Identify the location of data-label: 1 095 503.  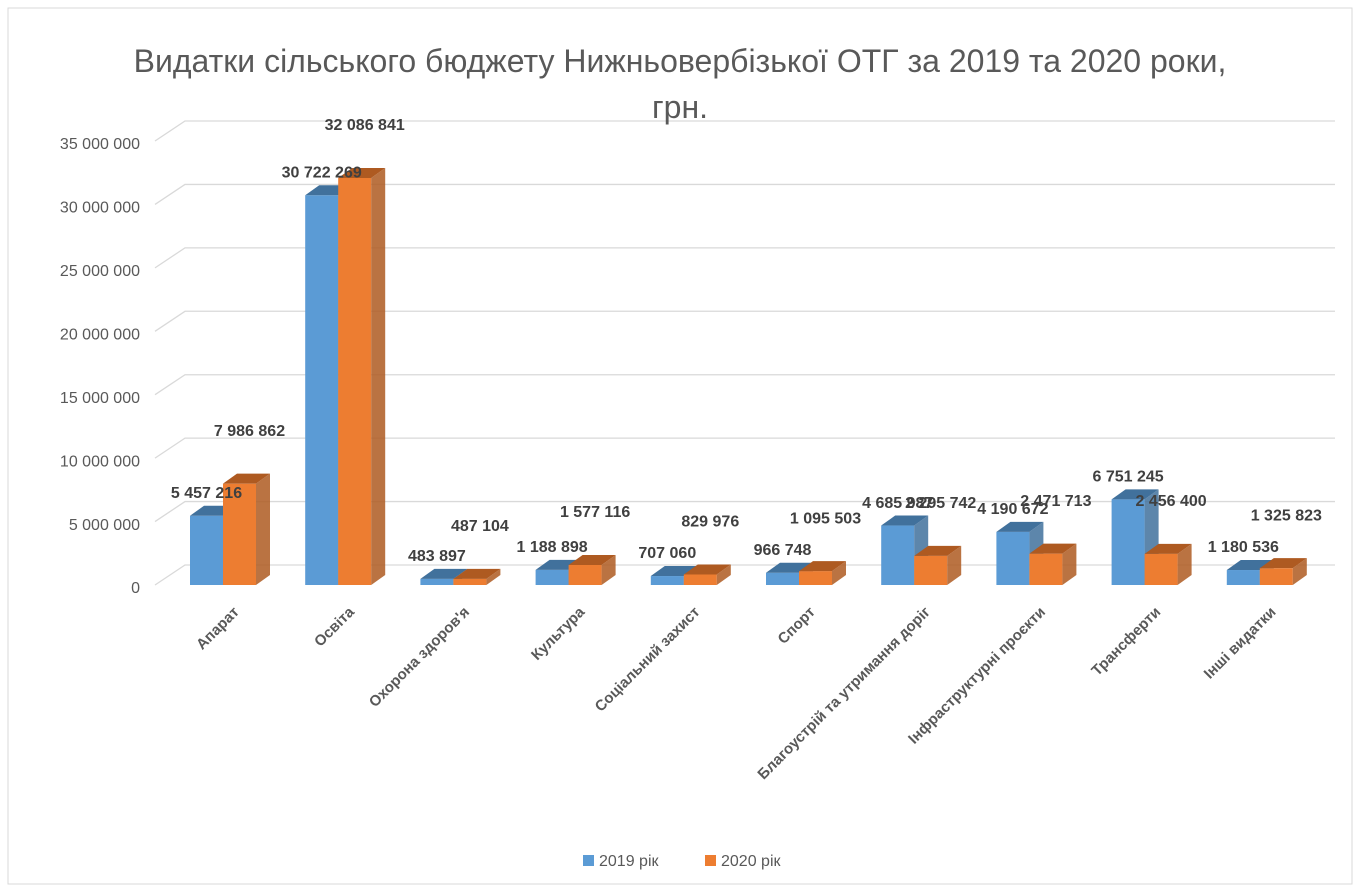
(825, 518).